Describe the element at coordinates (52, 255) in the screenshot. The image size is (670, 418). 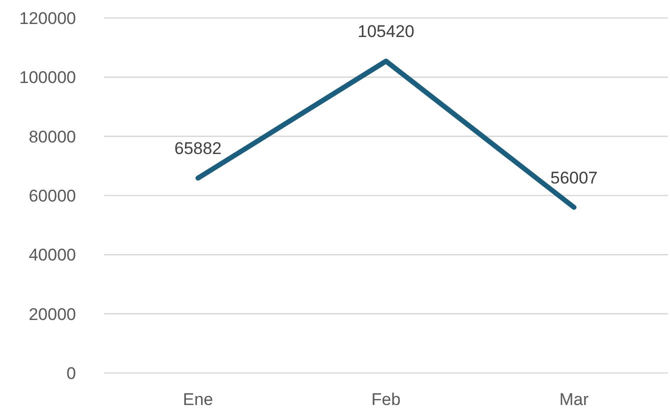
I see `y-tick-label: 40000` at that location.